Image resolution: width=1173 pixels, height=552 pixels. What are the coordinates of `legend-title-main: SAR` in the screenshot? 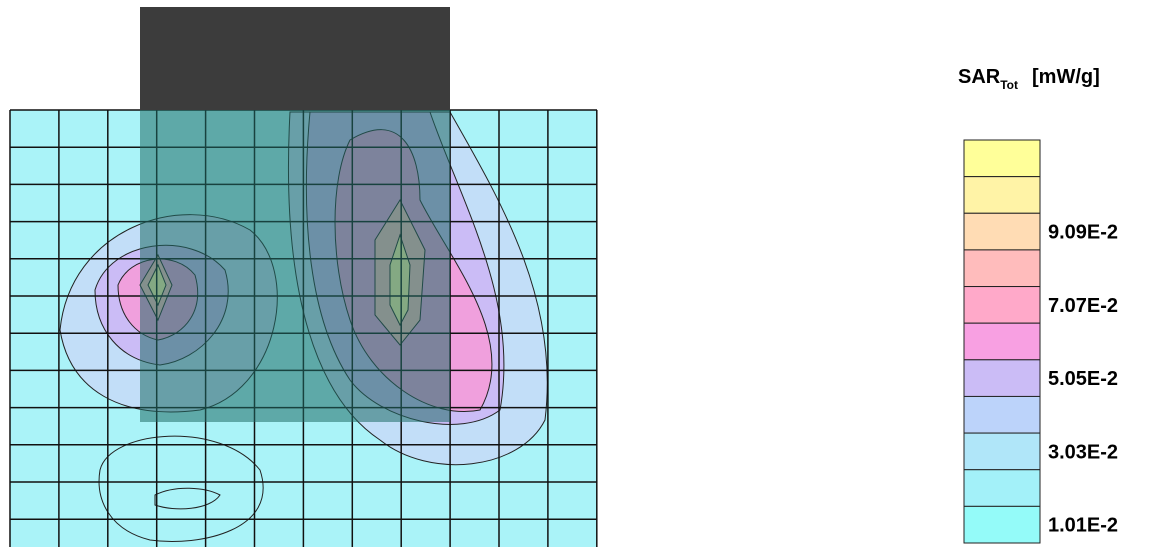 It's located at (979, 77).